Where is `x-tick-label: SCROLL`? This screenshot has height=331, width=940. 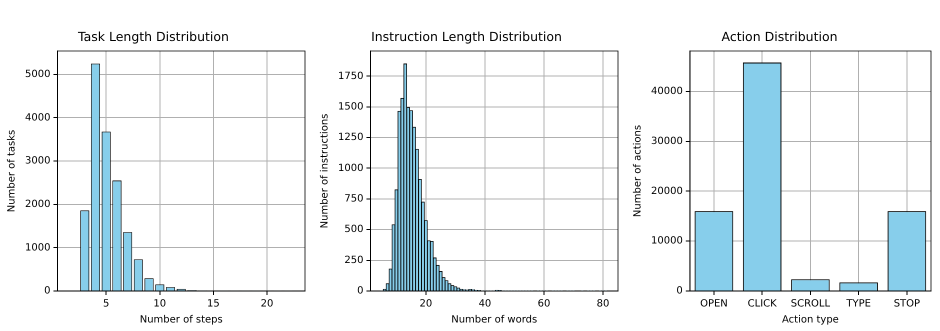
x-tick-label: SCROLL is located at coordinates (810, 304).